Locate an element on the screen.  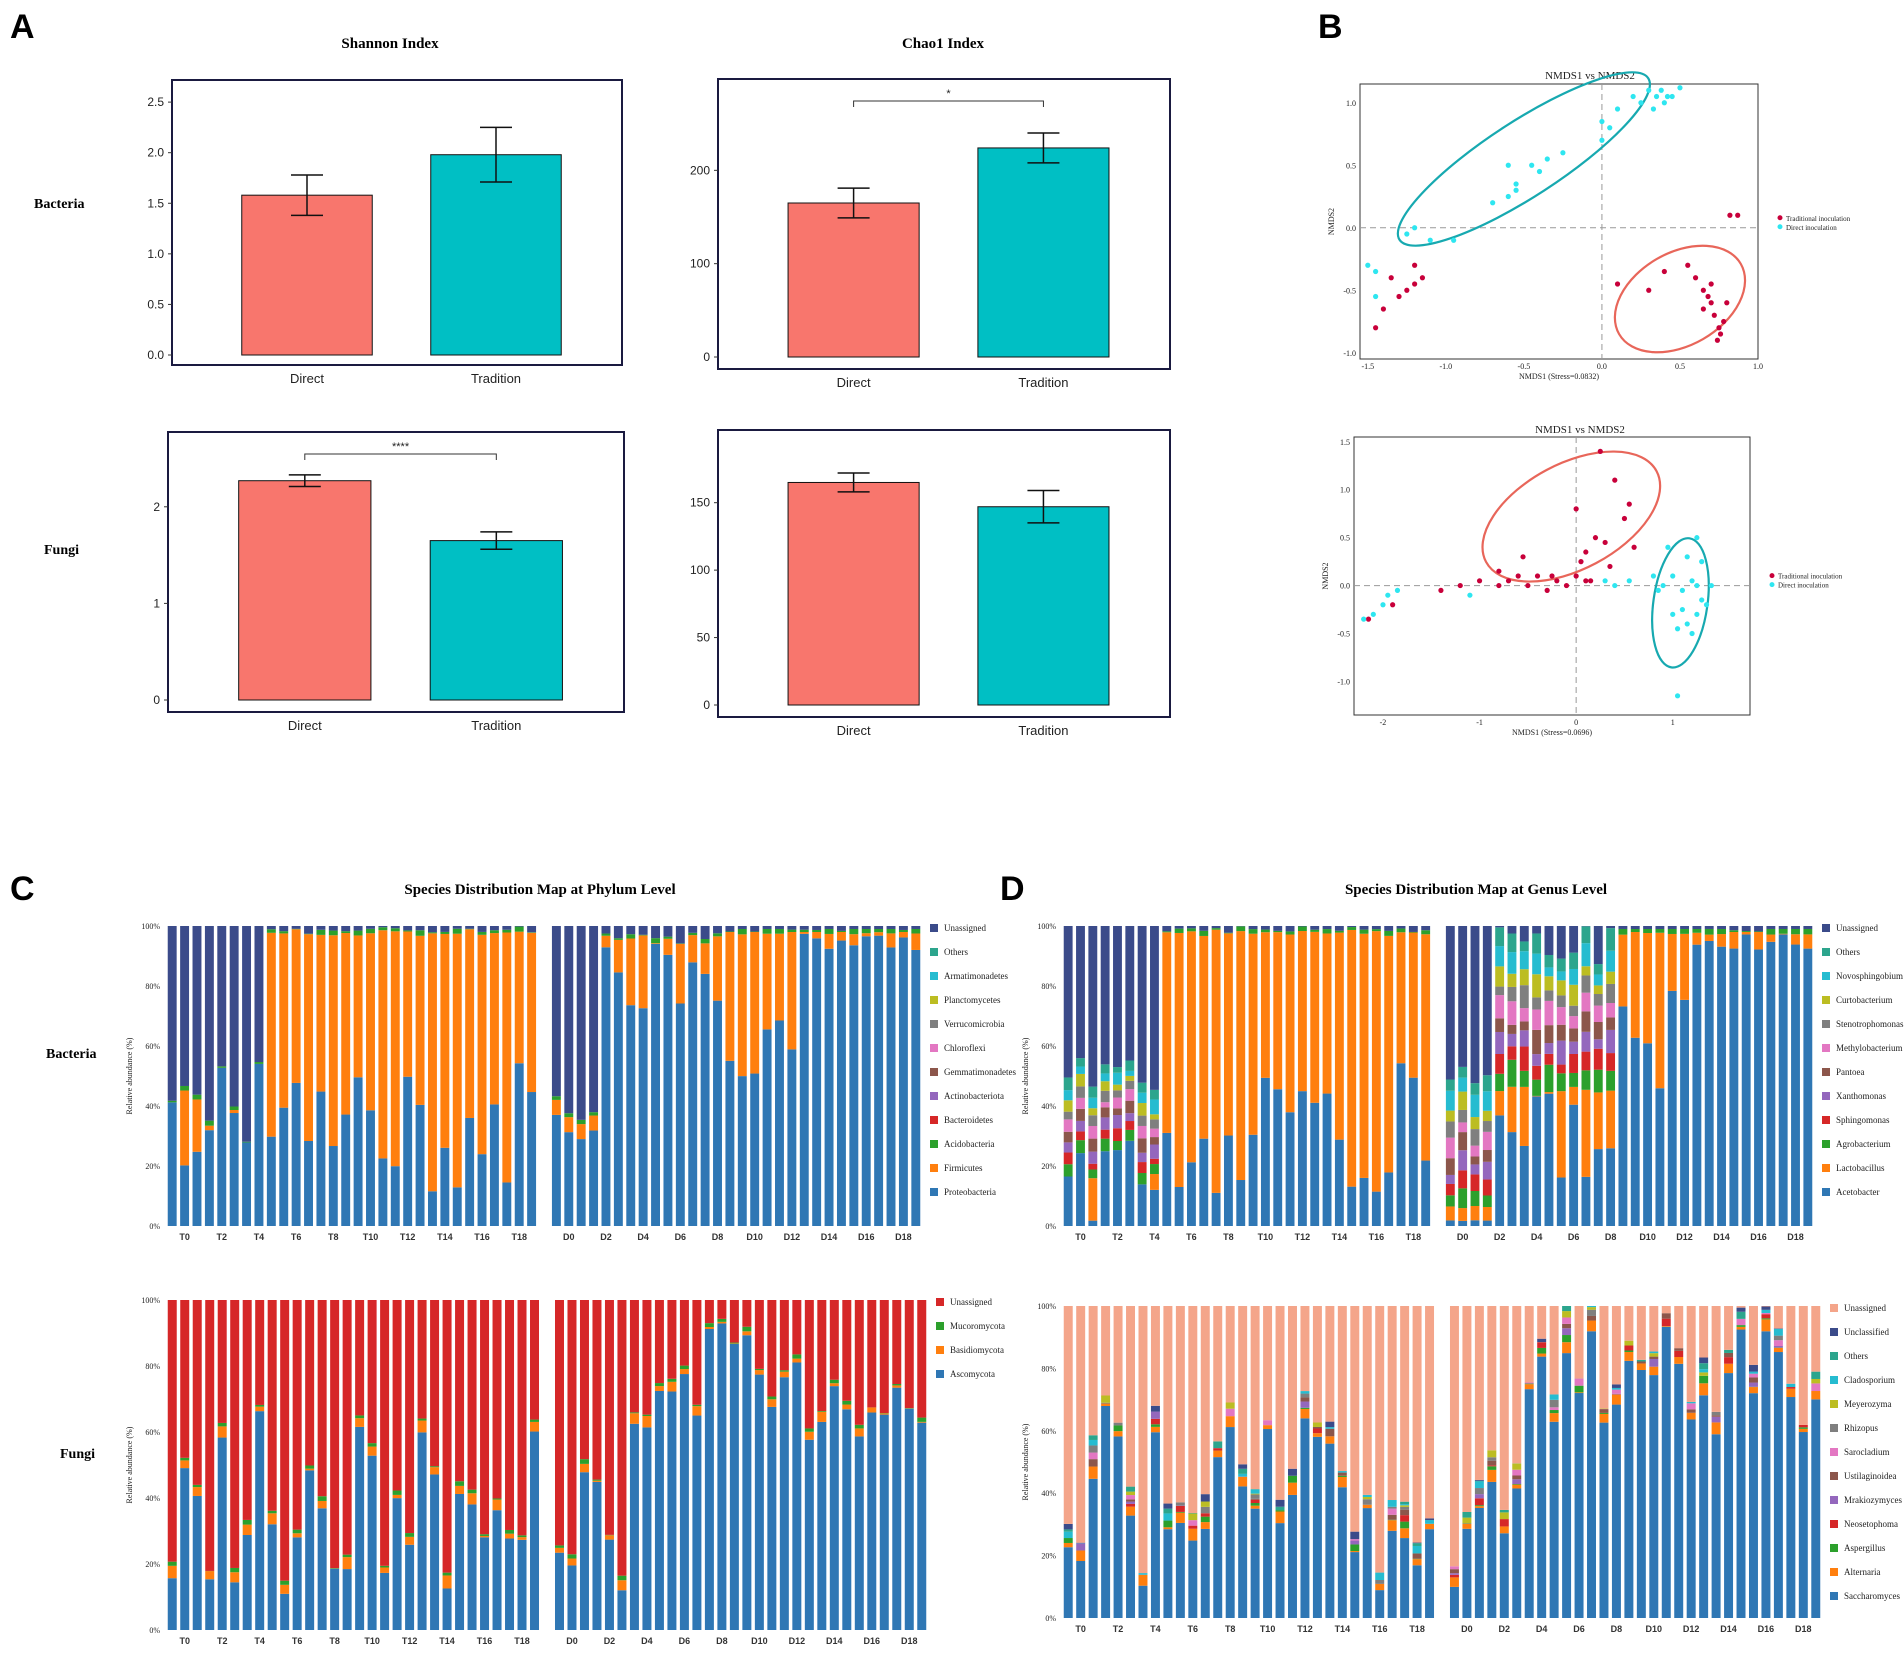
nmds_fungi-legend-label: Direct inoculation is located at coordinates (1803, 586).